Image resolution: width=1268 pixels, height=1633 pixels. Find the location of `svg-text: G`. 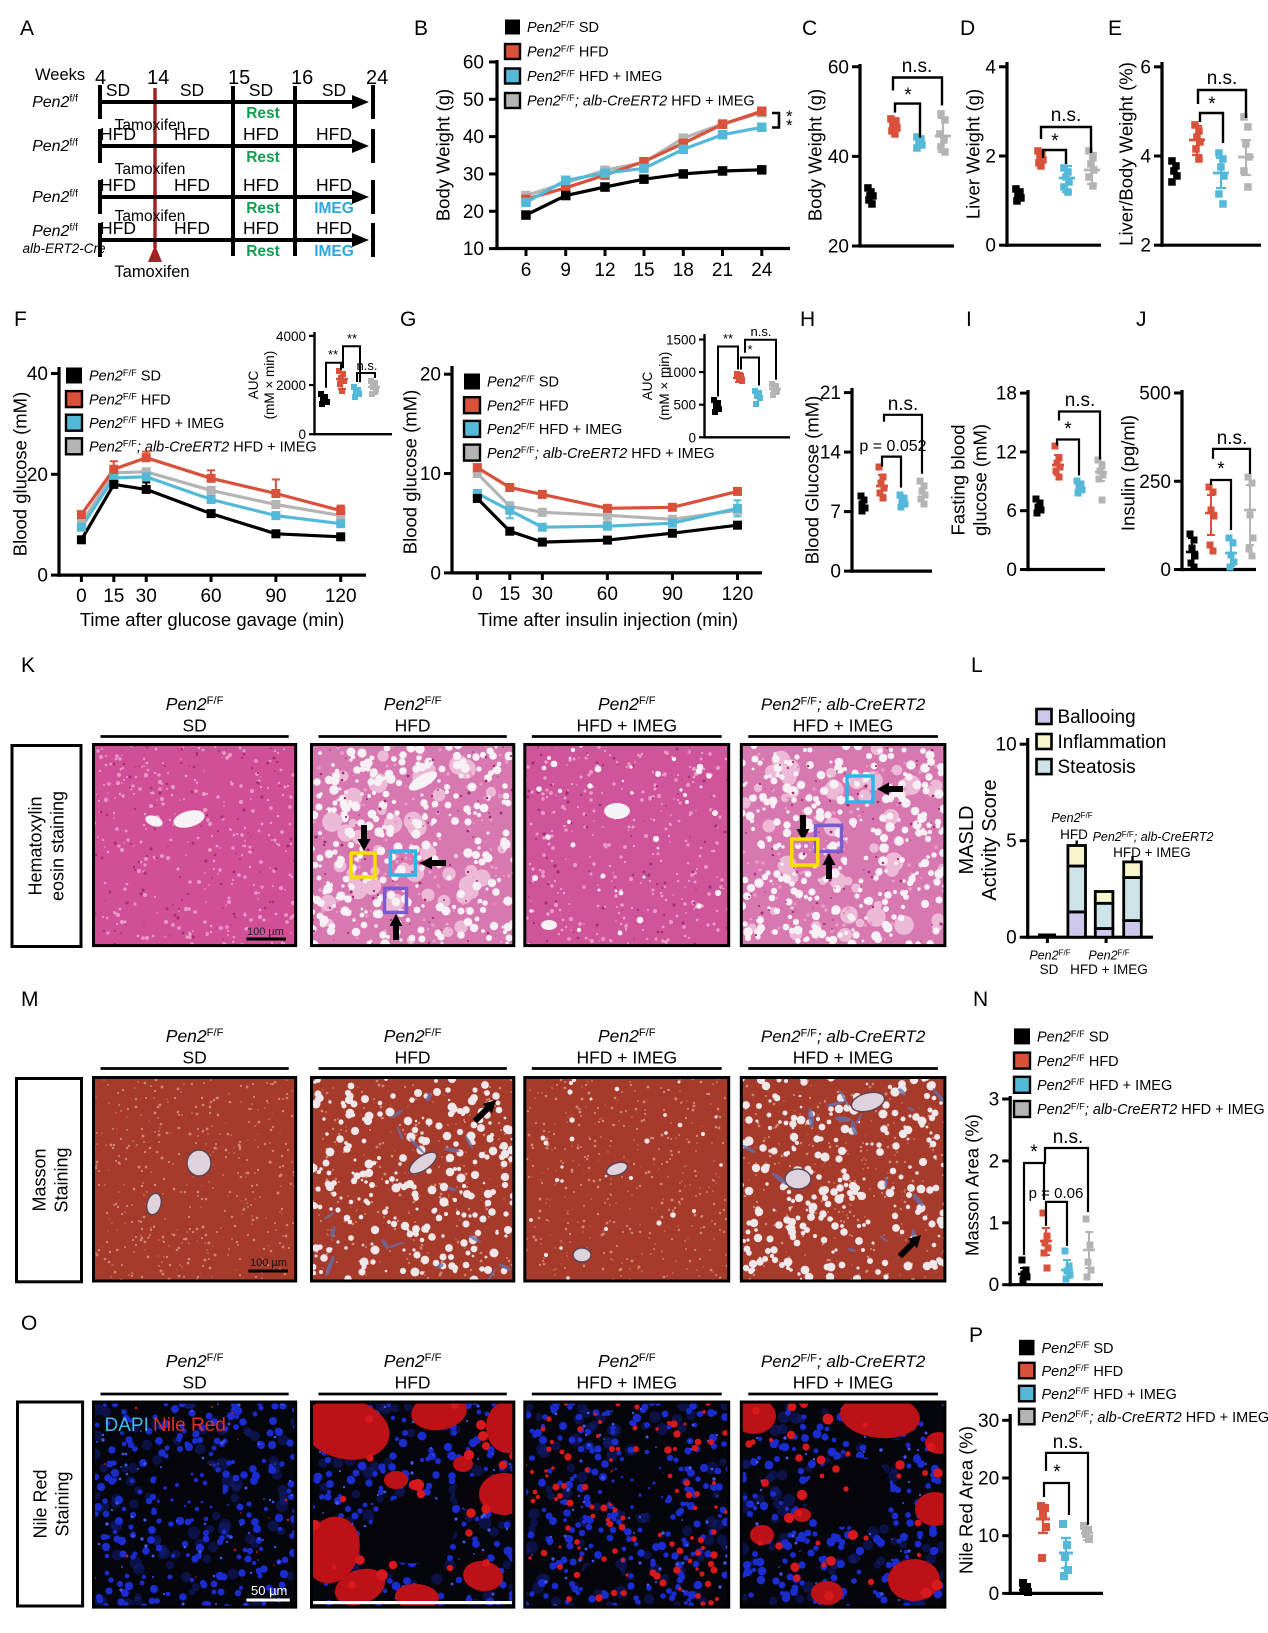

svg-text: G is located at coordinates (408, 319).